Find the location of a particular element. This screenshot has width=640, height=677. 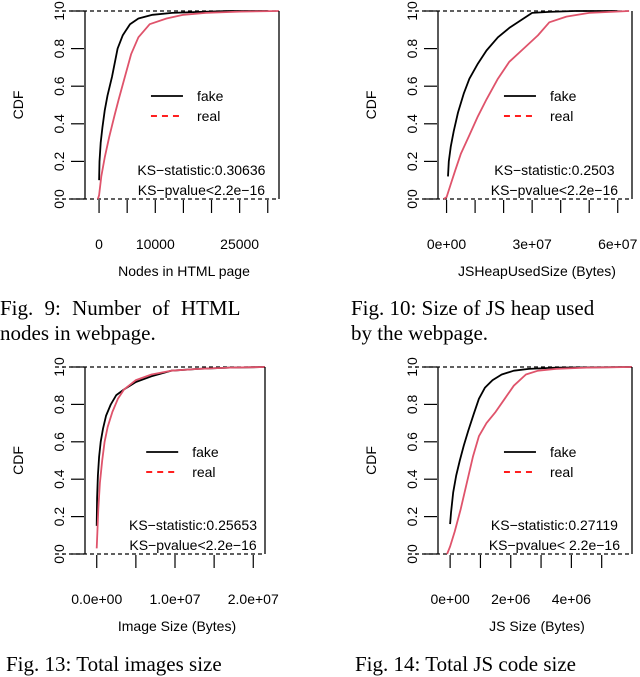

x-tick-label: 0.0e+00 is located at coordinates (96, 599).